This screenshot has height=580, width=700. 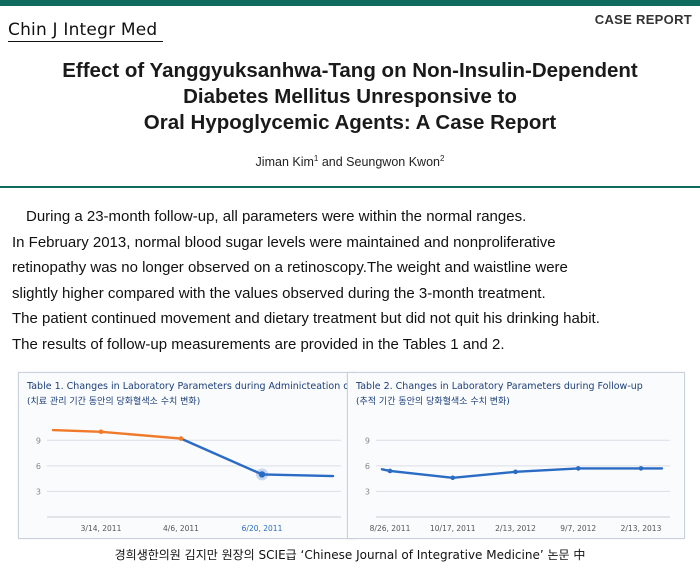 What do you see at coordinates (578, 528) in the screenshot?
I see `x-tick-label: 9/7, 2012` at bounding box center [578, 528].